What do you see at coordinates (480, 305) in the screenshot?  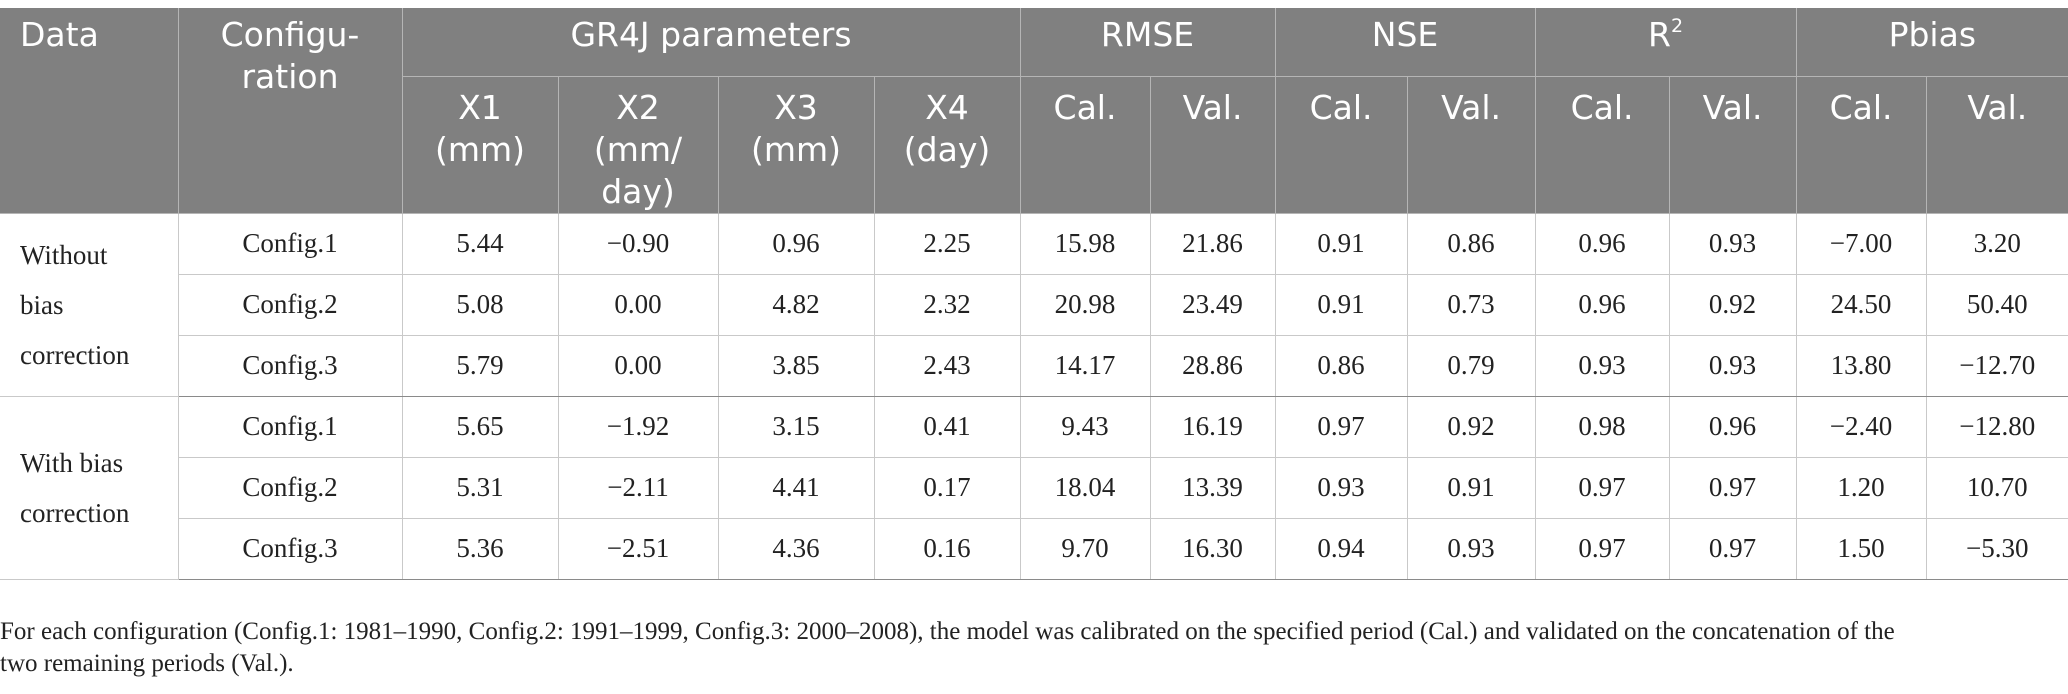 I see `x1-cell: 5.08` at bounding box center [480, 305].